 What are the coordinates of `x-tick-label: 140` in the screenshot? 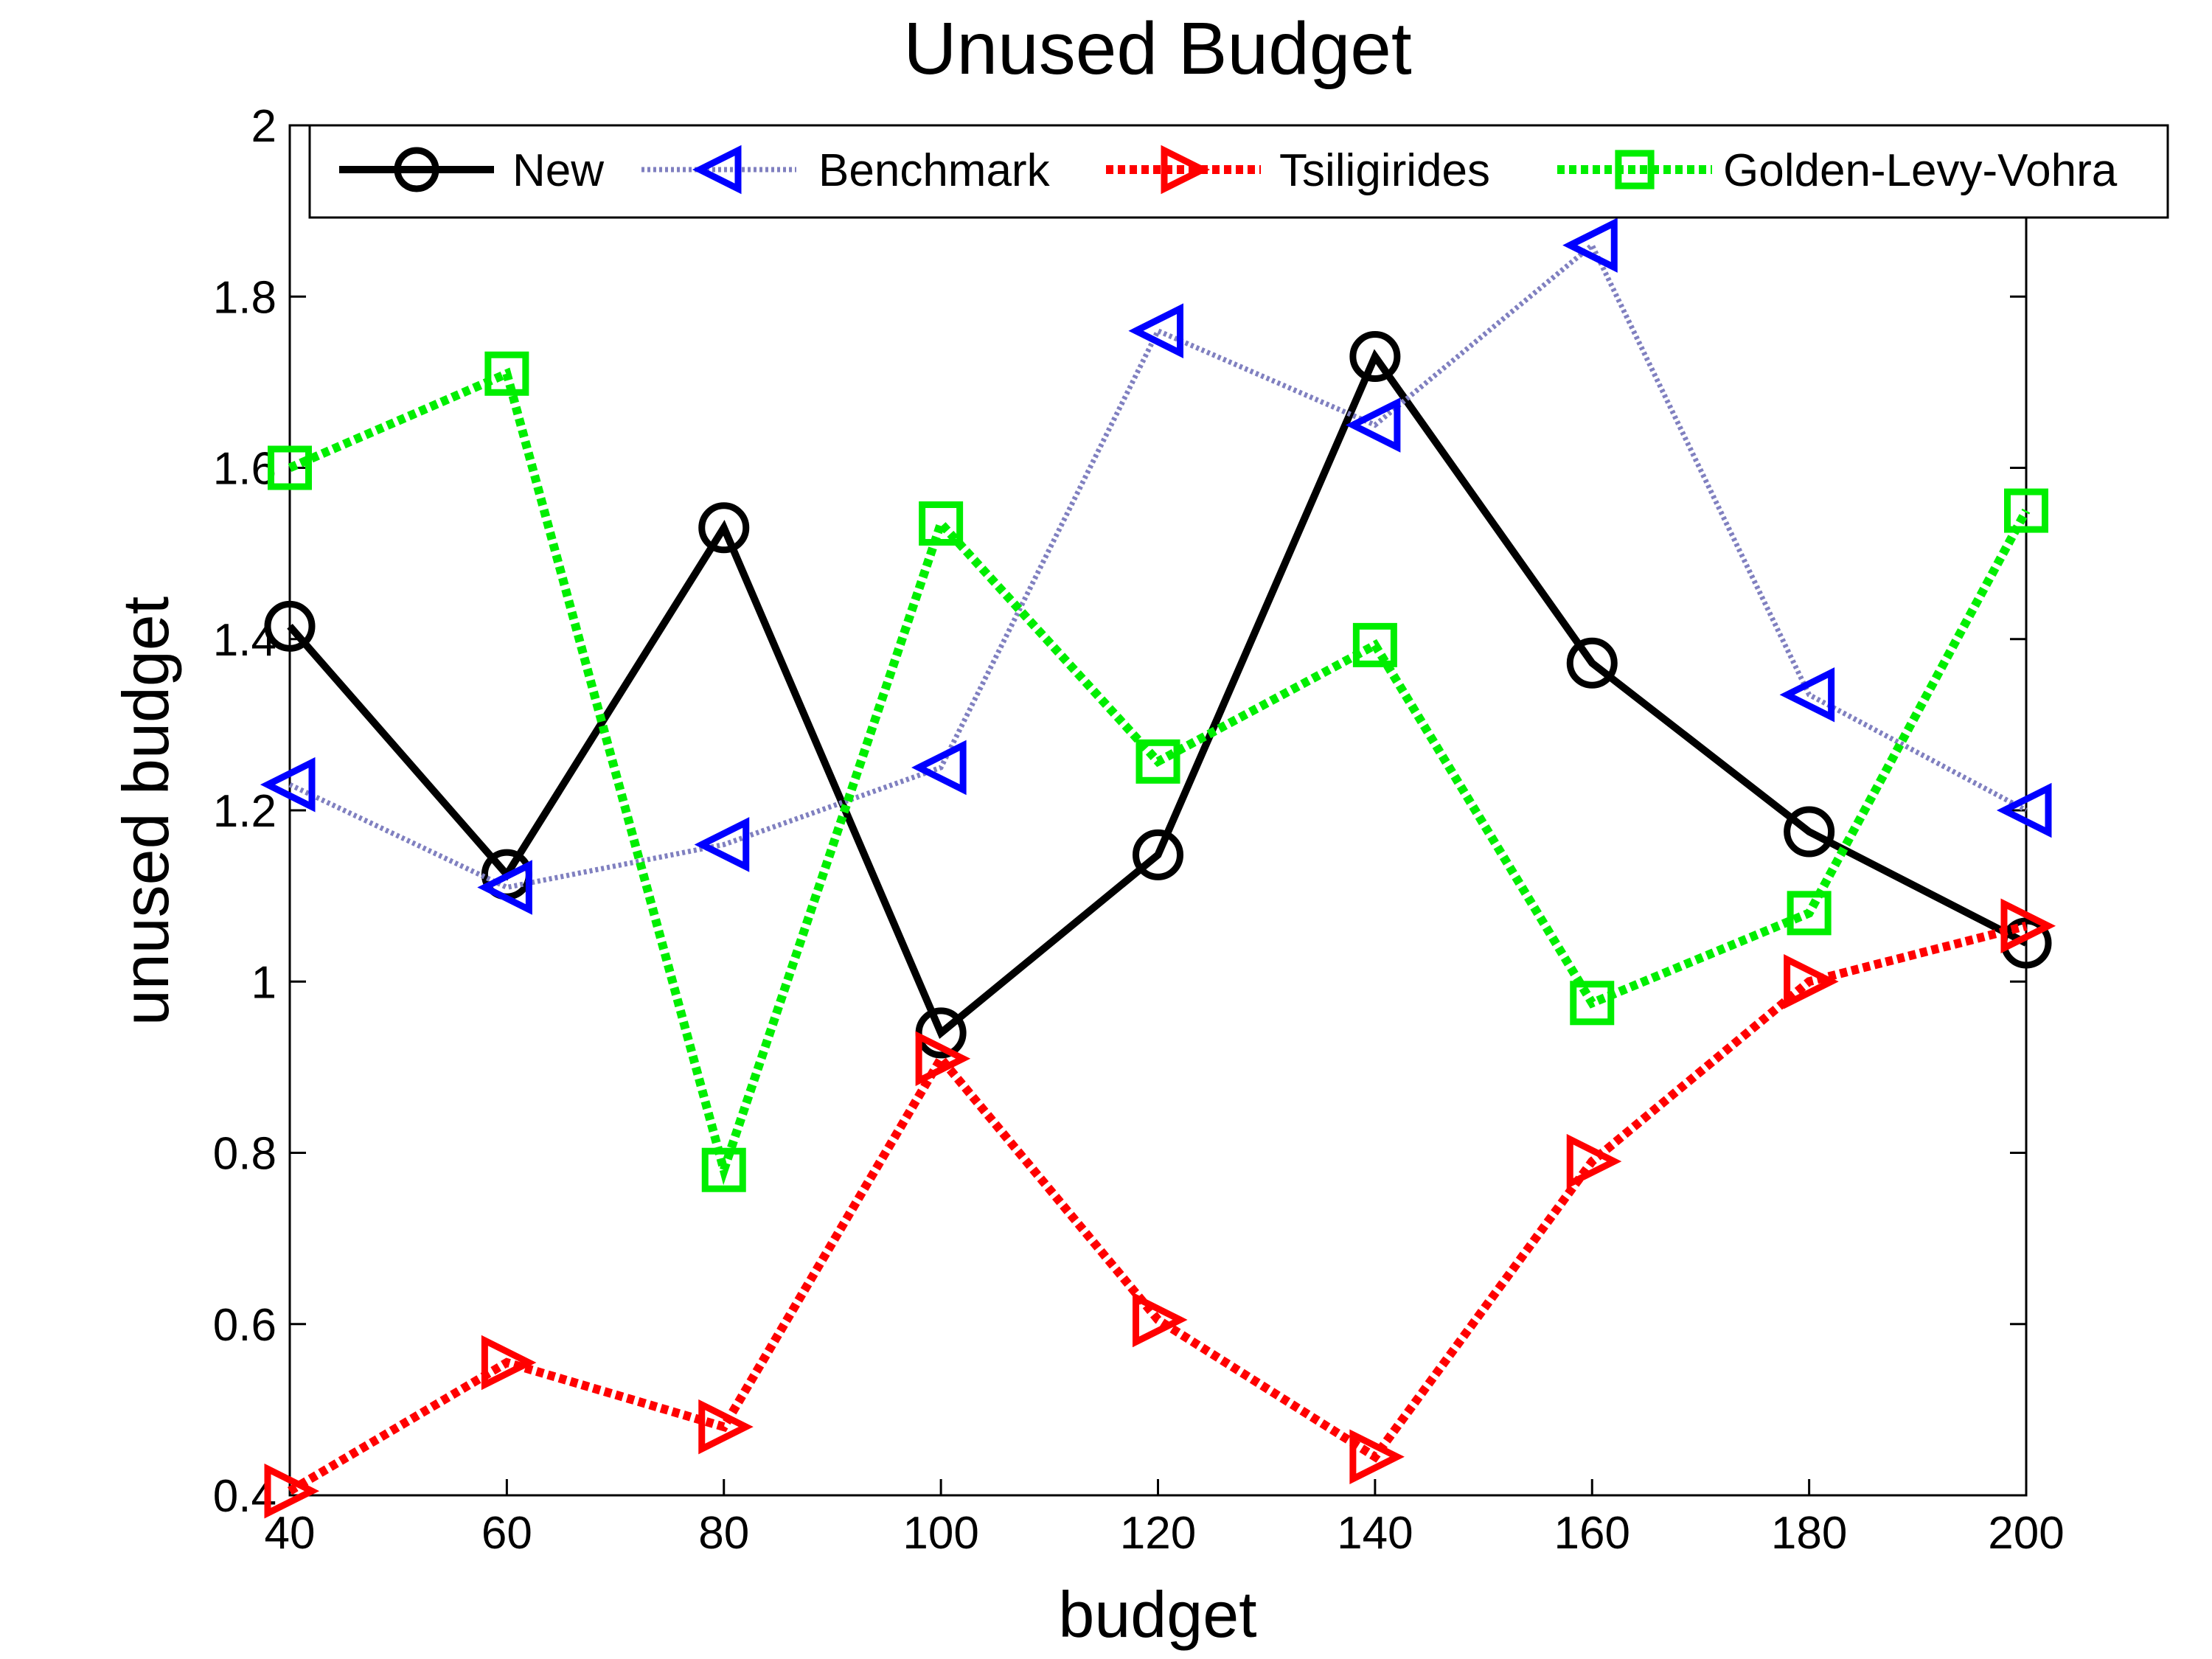 It's located at (1375, 1533).